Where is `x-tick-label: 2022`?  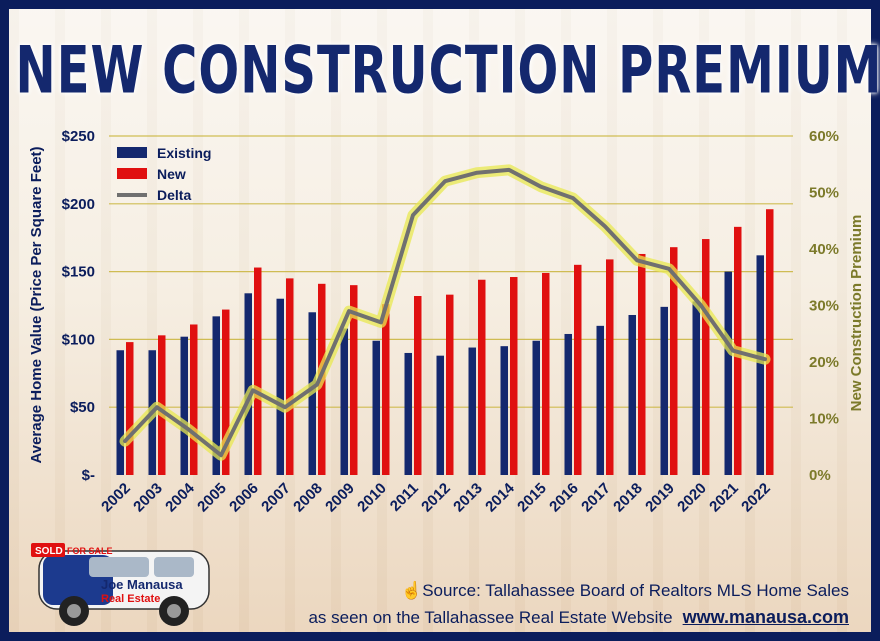 x-tick-label: 2022 is located at coordinates (756, 498).